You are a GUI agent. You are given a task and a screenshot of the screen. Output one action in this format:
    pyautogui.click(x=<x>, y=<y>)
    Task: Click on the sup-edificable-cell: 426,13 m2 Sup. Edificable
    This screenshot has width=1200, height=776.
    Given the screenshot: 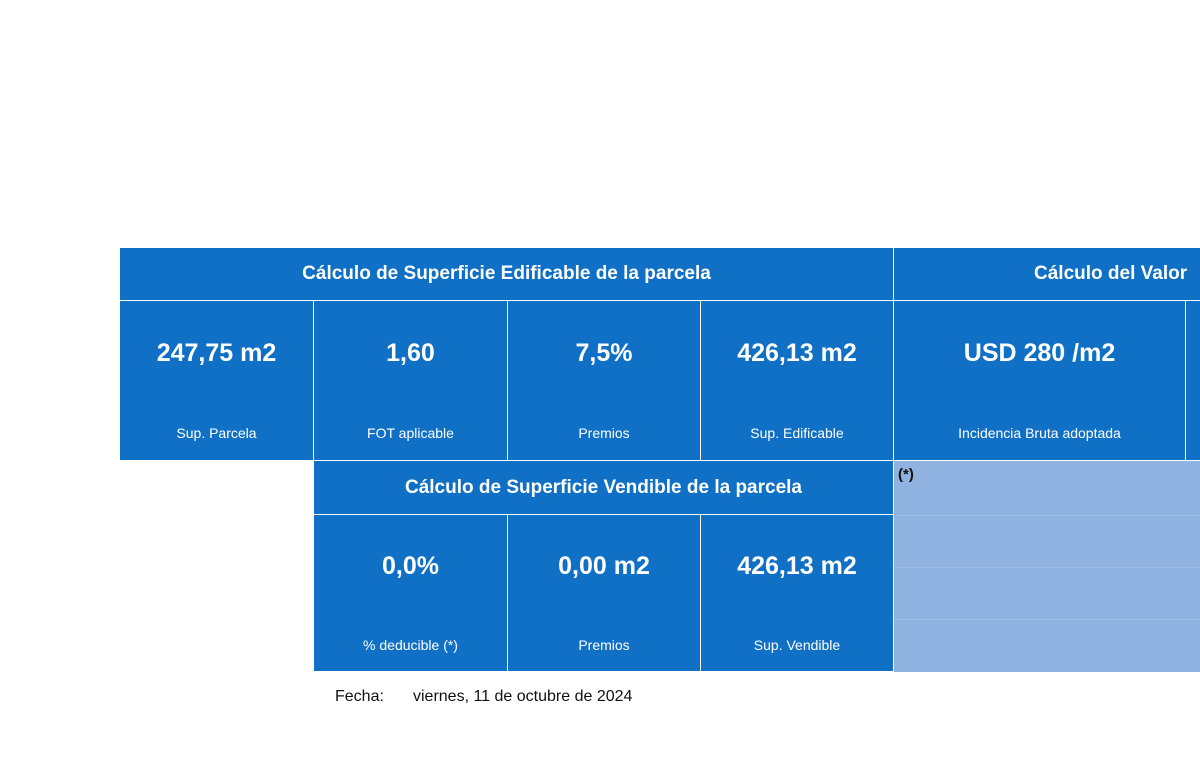 What is the action you would take?
    pyautogui.click(x=797, y=381)
    